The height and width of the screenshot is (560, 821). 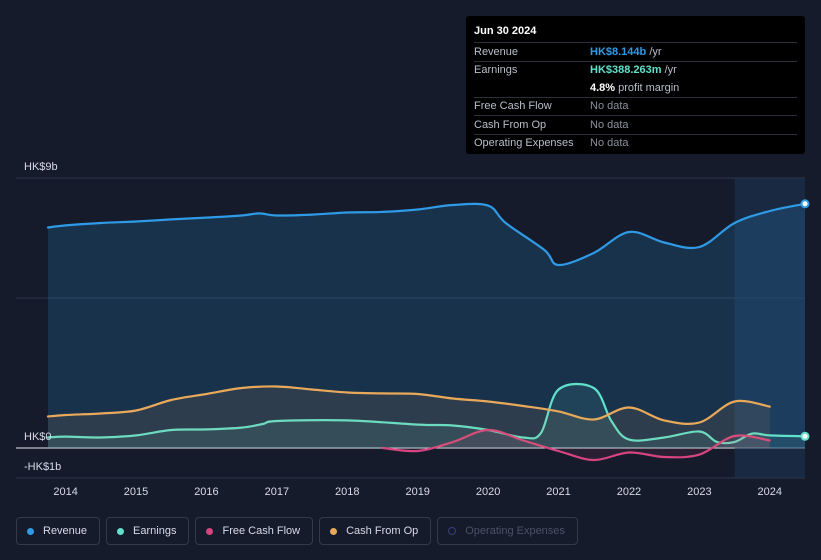 I want to click on tooltip-label: Free Cash Flow, so click(x=513, y=106).